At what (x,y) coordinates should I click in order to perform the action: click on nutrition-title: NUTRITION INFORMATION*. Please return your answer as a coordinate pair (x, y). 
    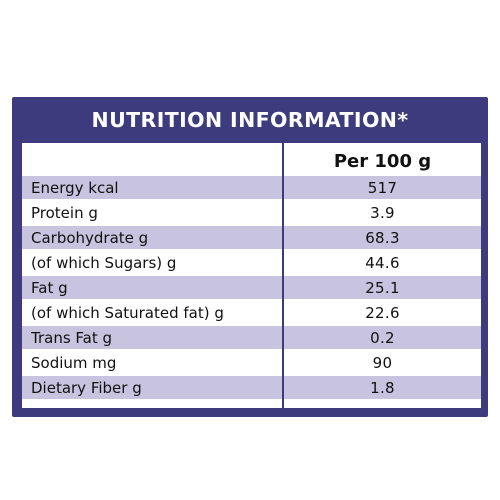
    Looking at the image, I should click on (250, 120).